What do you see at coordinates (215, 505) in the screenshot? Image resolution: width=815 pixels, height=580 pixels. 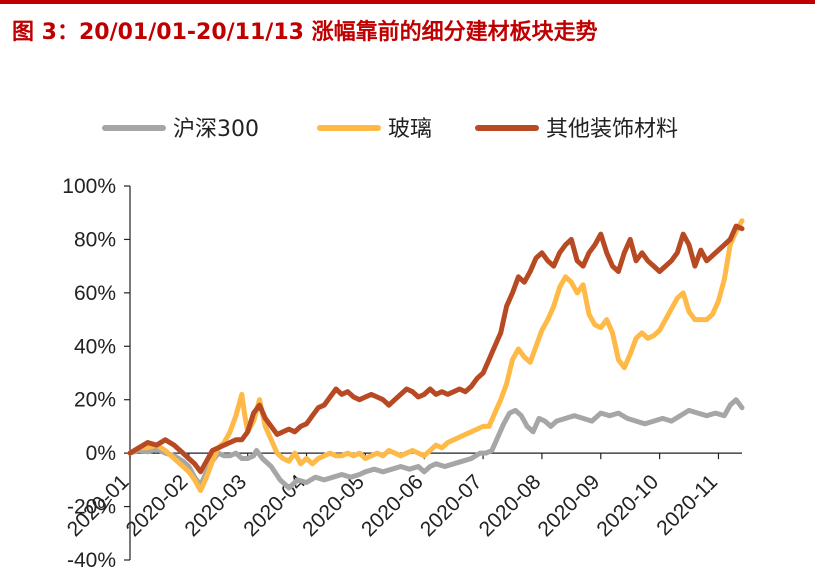 I see `x-tick-label: 2020-03` at bounding box center [215, 505].